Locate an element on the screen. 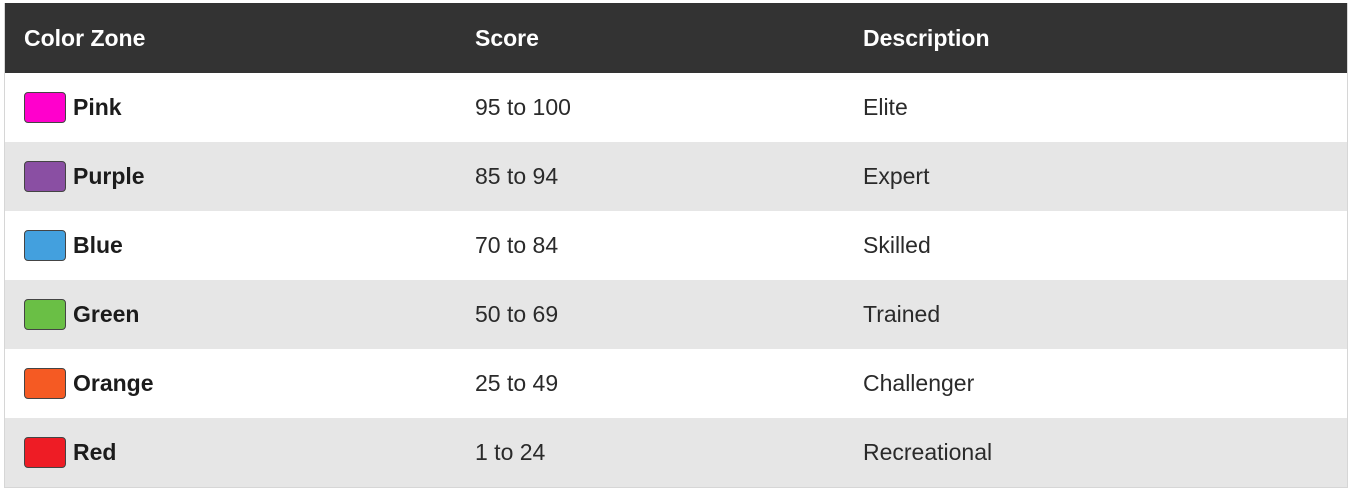 The height and width of the screenshot is (492, 1352). zone-cell: Red is located at coordinates (240, 452).